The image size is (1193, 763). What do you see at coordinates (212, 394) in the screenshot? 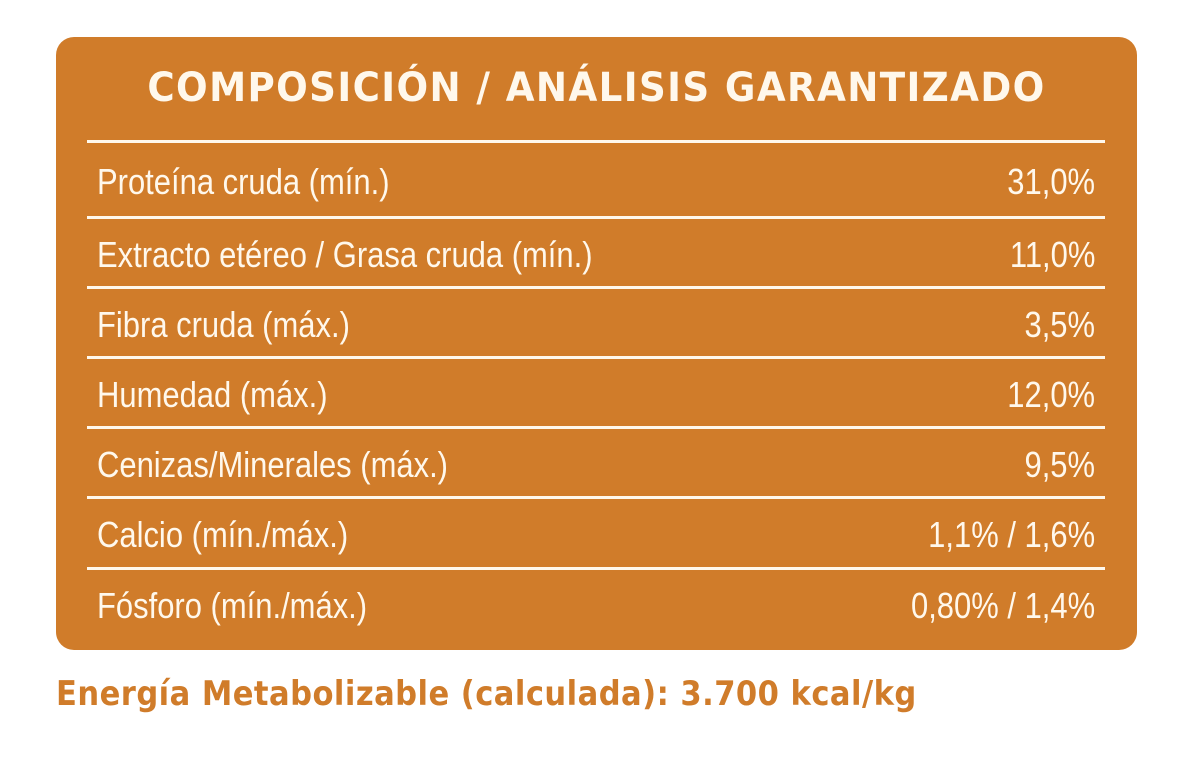
I see `row-label: Humedad (máx.)` at bounding box center [212, 394].